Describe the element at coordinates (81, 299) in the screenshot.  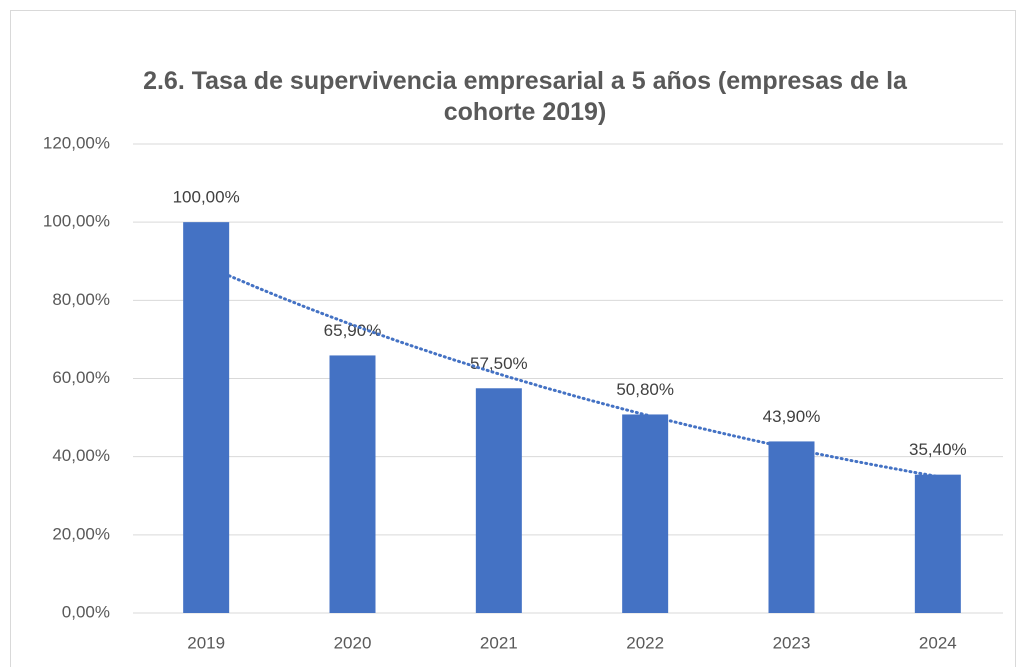
I see `y-tick-label: 80,00%` at that location.